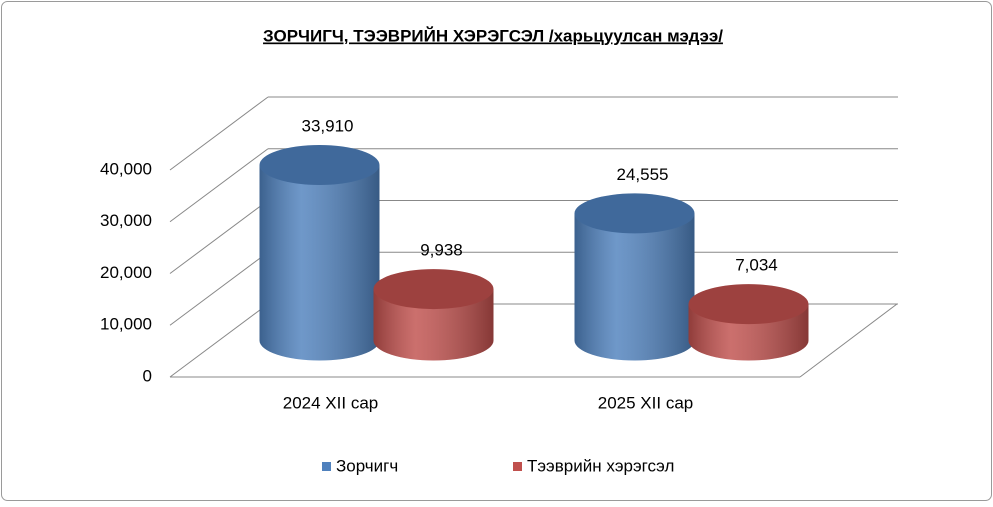 Image resolution: width=993 pixels, height=507 pixels. I want to click on y-tick-label: 40,000, so click(126, 168).